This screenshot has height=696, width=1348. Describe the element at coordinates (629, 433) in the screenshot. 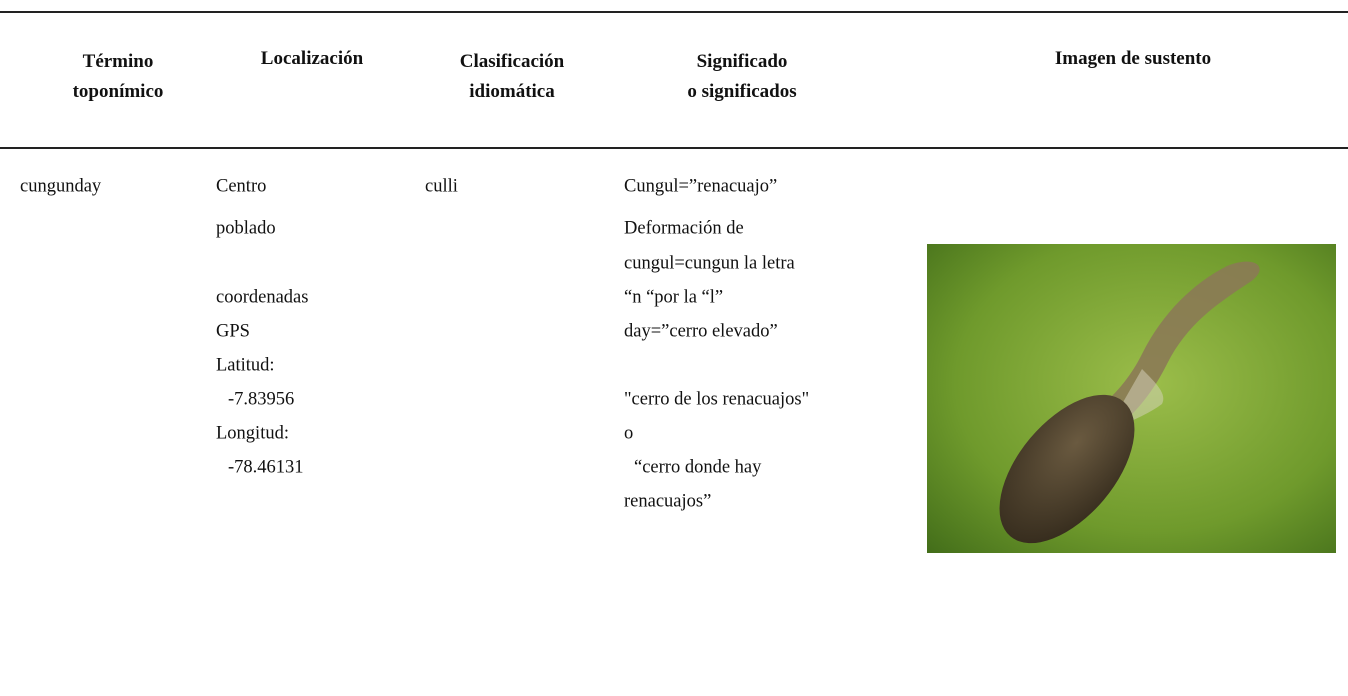

I see `cell-text: o` at that location.